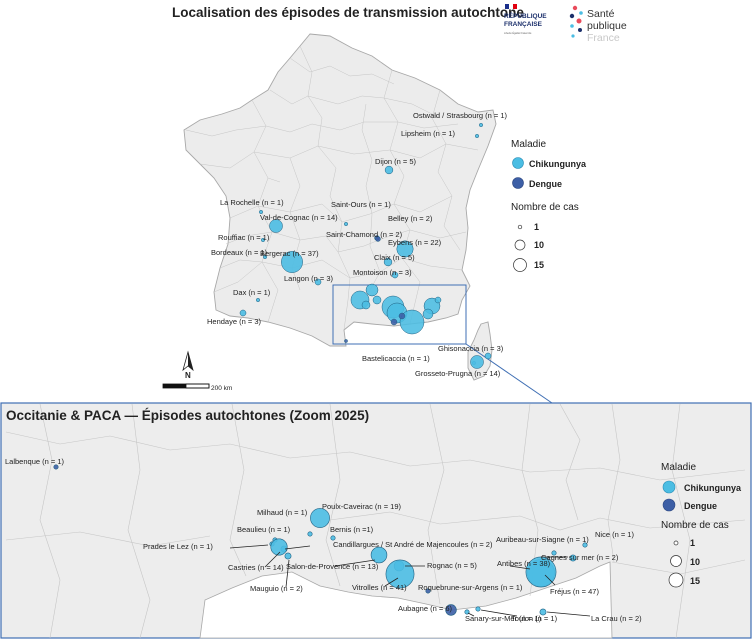  Describe the element at coordinates (471, 348) in the screenshot. I see `main-label-ghisonaccia-n-3: Ghisonaccia (n = 3)` at that location.